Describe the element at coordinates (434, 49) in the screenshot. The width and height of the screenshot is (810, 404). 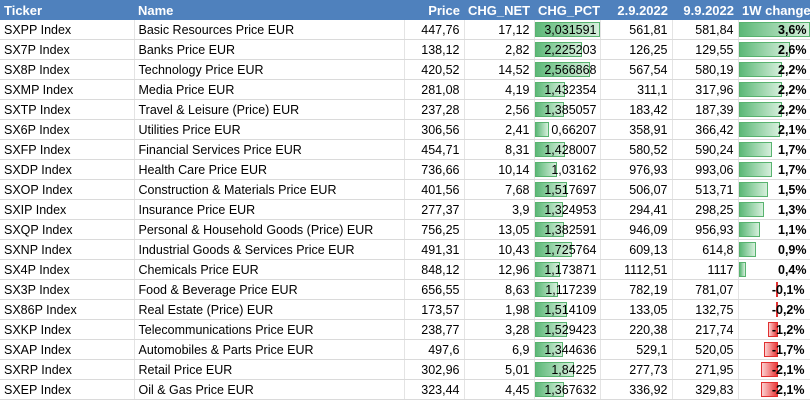
I see `cell-price: 138,12` at that location.